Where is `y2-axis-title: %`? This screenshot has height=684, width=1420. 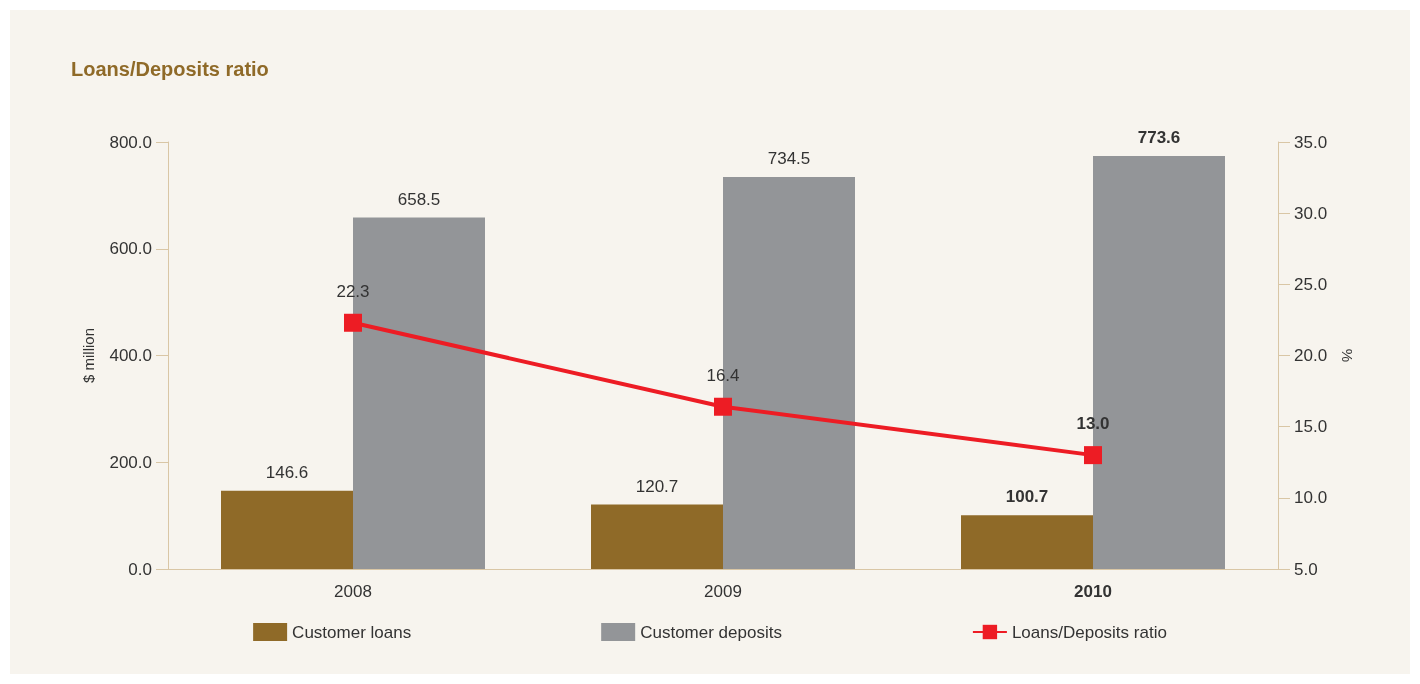 y2-axis-title: % is located at coordinates (1347, 355).